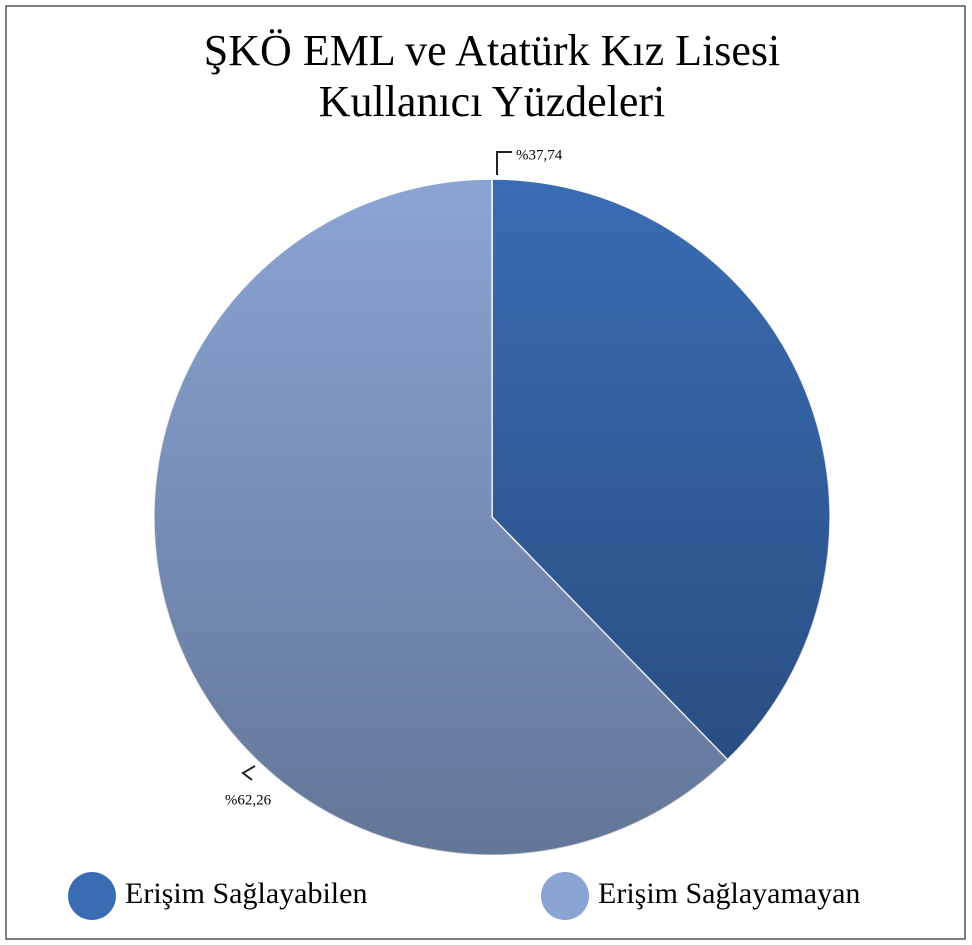 The width and height of the screenshot is (972, 945). I want to click on chart-title: Kullanıcı Yüzdeleri, so click(492, 101).